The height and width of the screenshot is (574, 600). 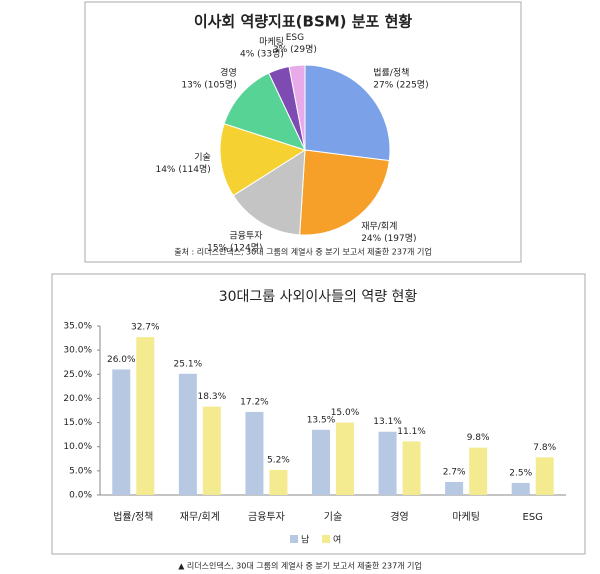 What do you see at coordinates (202, 157) in the screenshot?
I see `pie-label: 기술` at bounding box center [202, 157].